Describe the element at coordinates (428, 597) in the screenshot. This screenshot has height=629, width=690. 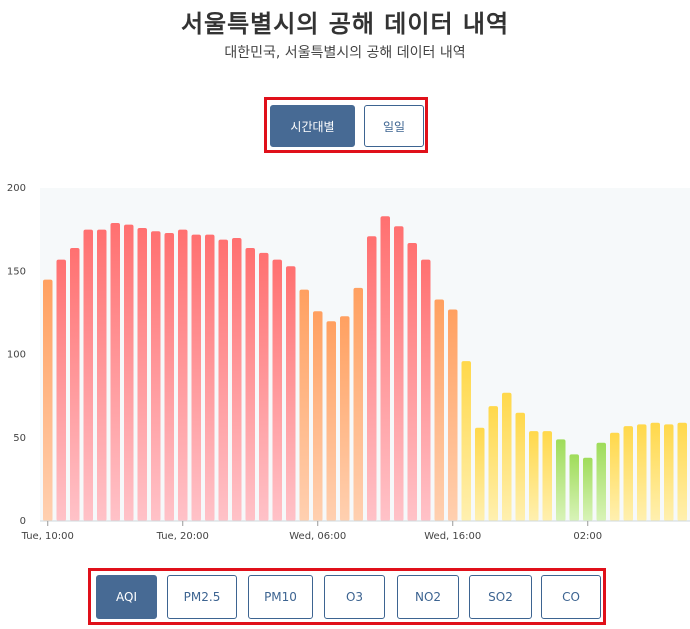
I see `tab-no2: NO2` at that location.